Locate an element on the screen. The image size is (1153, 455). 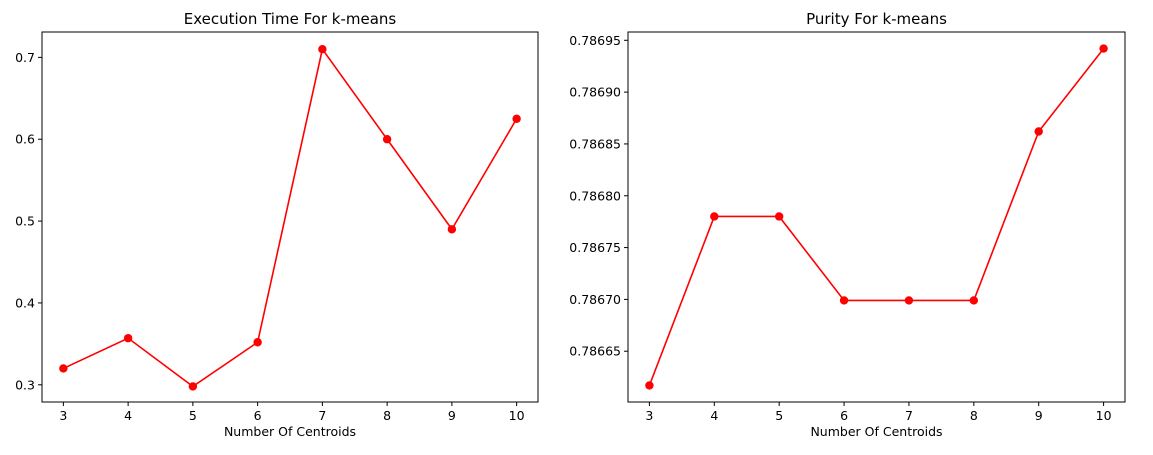
y-tick-label: 0.78665 is located at coordinates (595, 351).